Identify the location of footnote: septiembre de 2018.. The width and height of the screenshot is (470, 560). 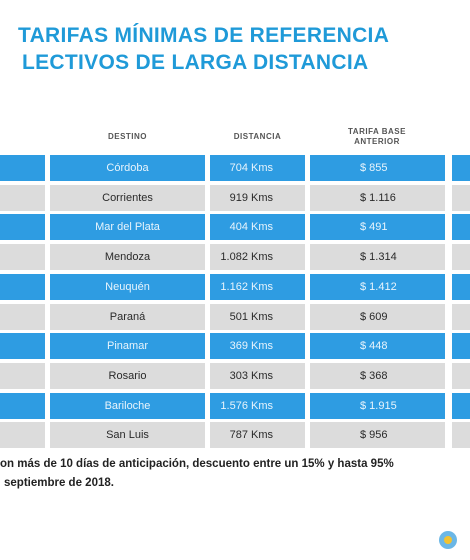
(59, 483).